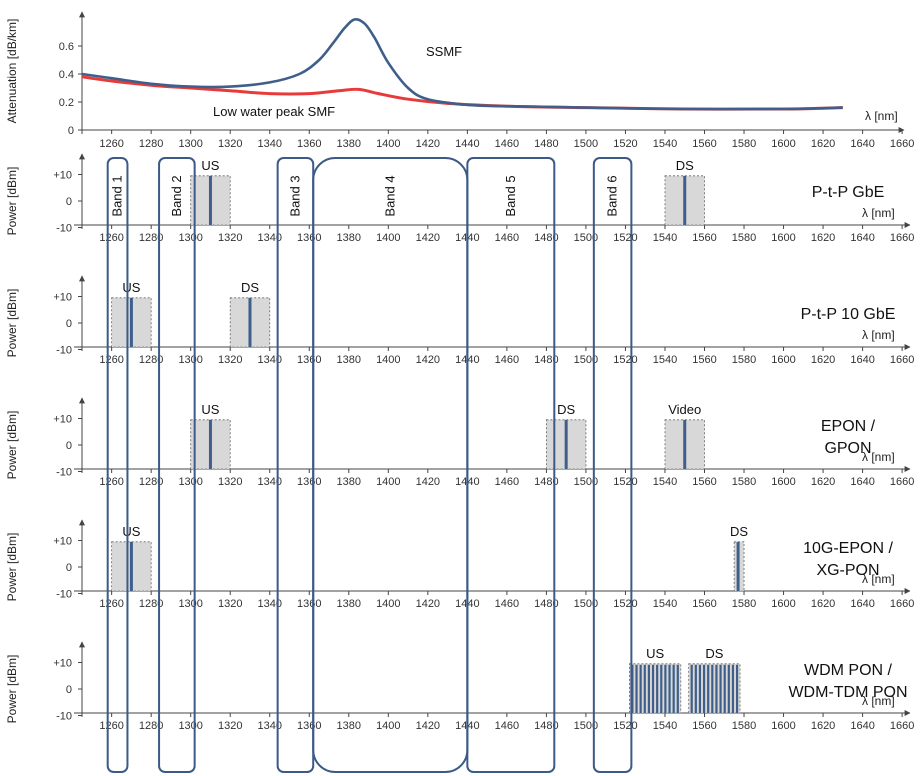  Describe the element at coordinates (274, 111) in the screenshot. I see `low-water-peak-label: Low water peak SMF` at that location.